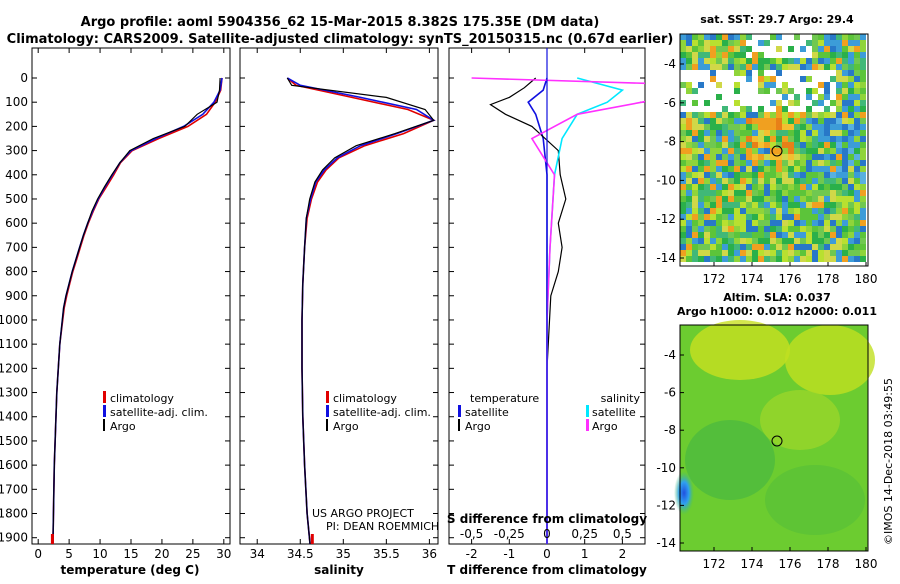 Image resolution: width=900 pixels, height=584 pixels. What do you see at coordinates (69, 554) in the screenshot?
I see `temperature-tick-label: 5` at bounding box center [69, 554].